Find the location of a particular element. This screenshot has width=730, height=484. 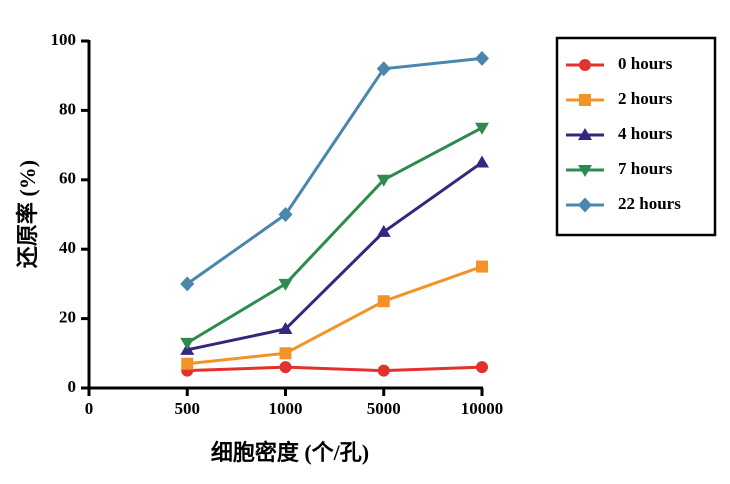

y-tick-label: 20 is located at coordinates (67, 317).